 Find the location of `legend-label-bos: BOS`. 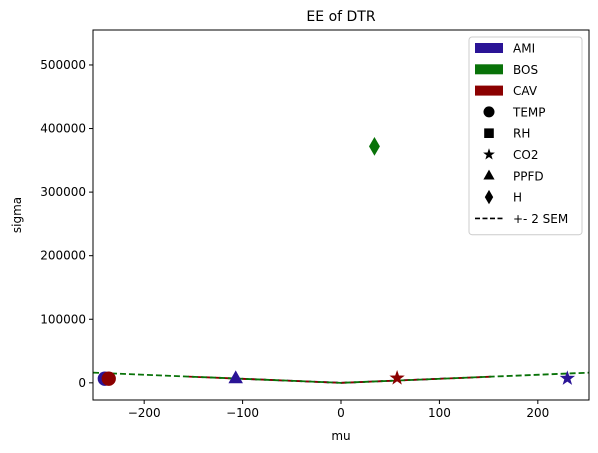

legend-label-bos: BOS is located at coordinates (525, 70).